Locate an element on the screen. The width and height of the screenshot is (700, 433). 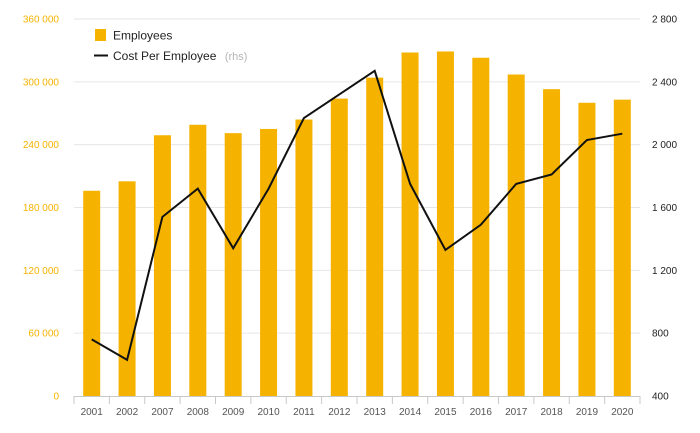
left-tick-label: 180 000 is located at coordinates (41, 208).